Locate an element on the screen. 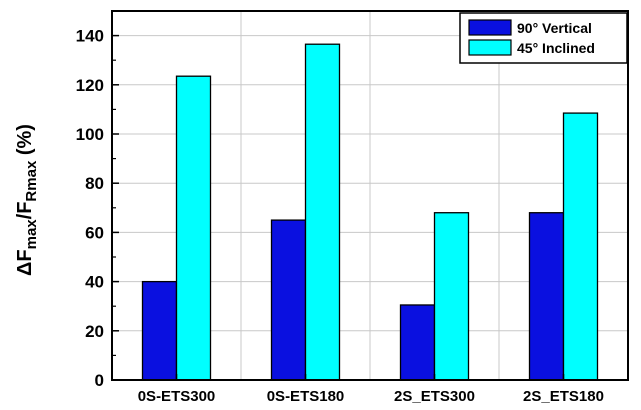 The height and width of the screenshot is (410, 641). legend-label-inclined: 45° Inclined is located at coordinates (556, 48).